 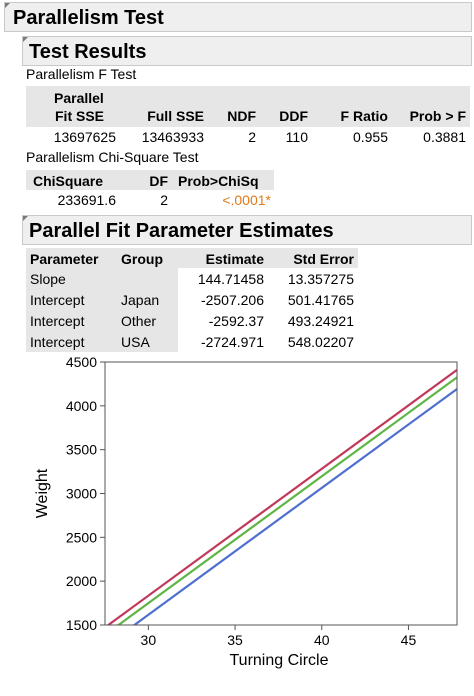 I want to click on section-title: Parallelism Test, so click(x=88, y=18).